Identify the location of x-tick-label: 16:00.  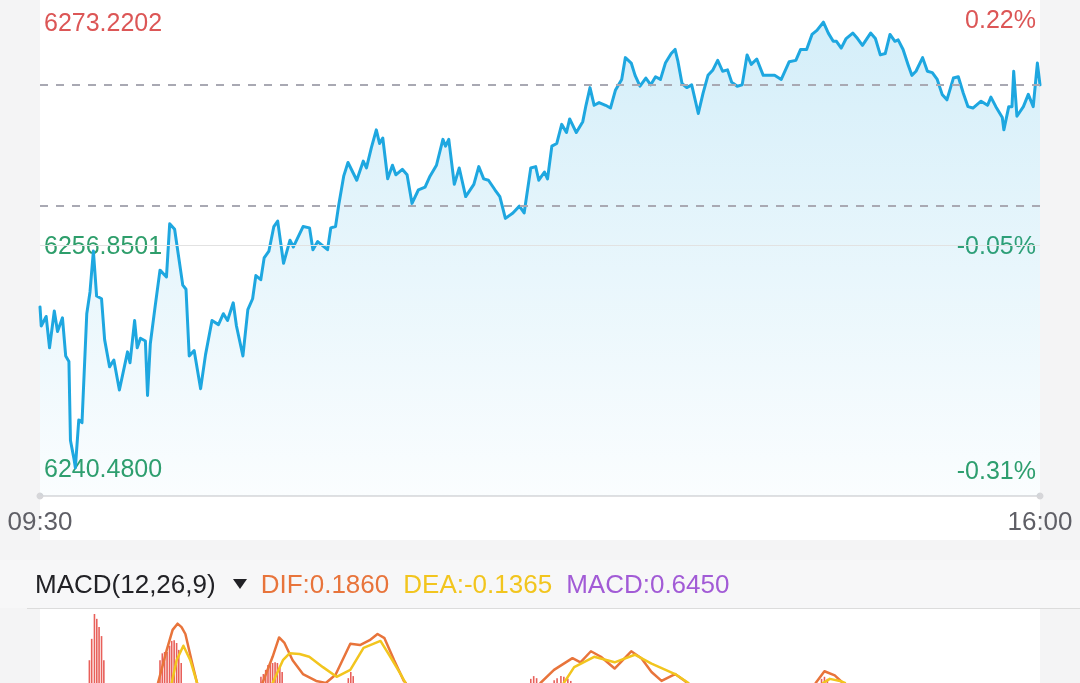
(1040, 521).